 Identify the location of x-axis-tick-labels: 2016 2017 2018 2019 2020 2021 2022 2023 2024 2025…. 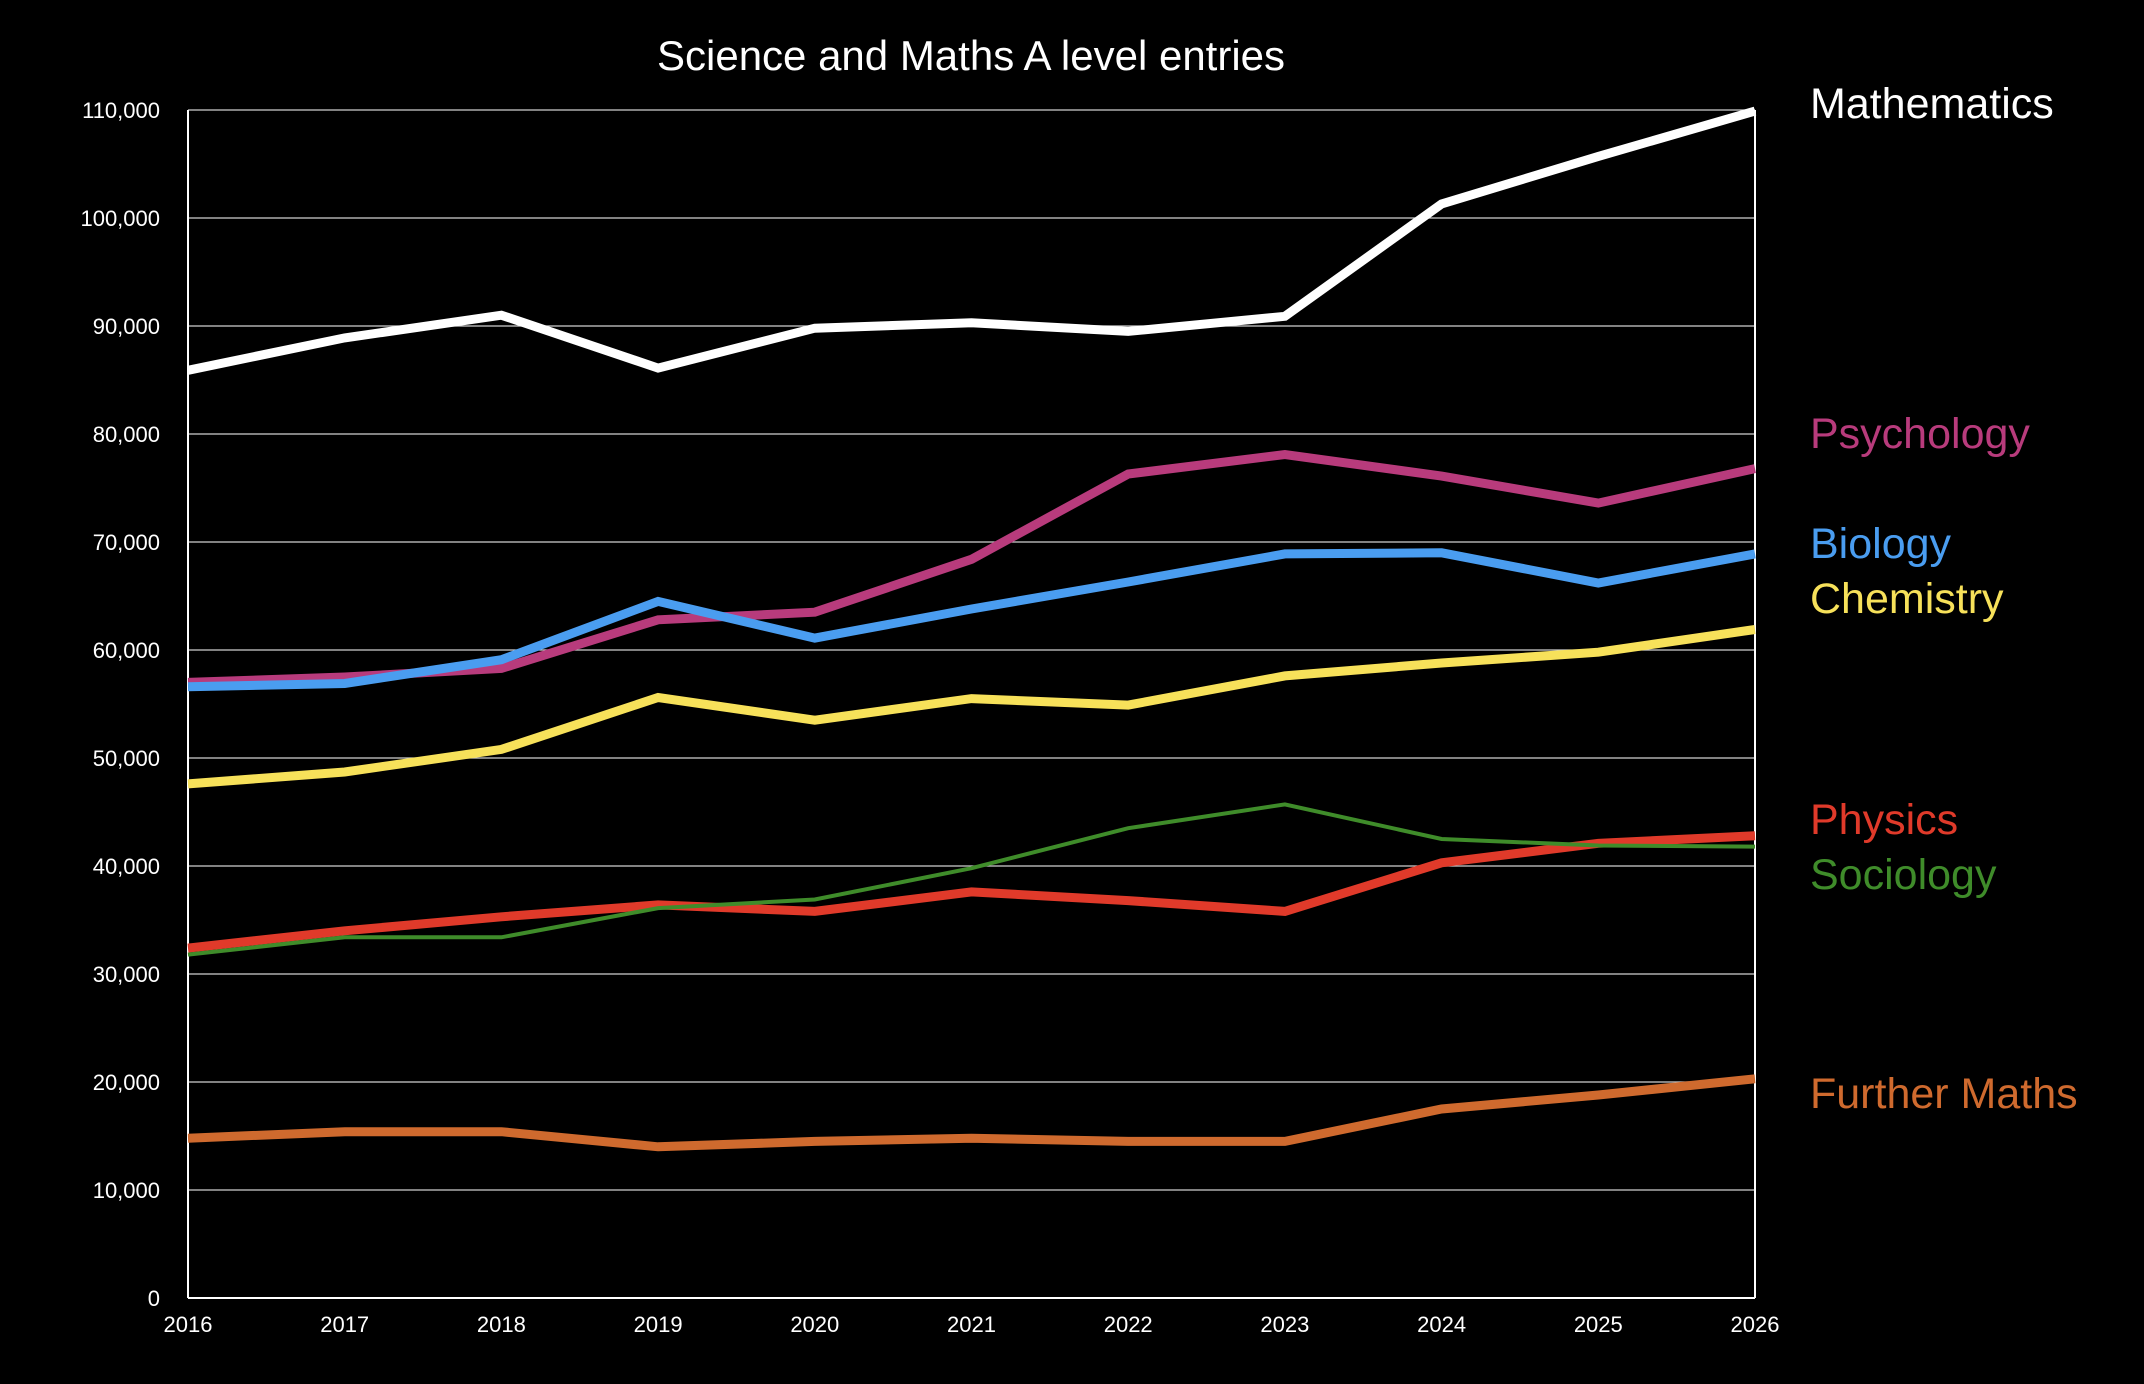
(972, 1324).